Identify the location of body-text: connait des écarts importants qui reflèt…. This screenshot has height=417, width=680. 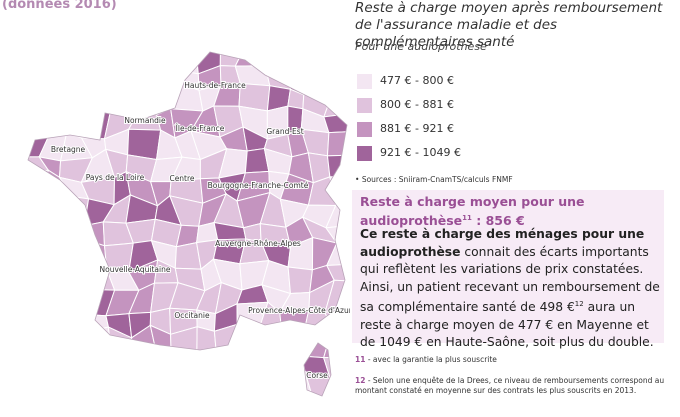
(510, 279).